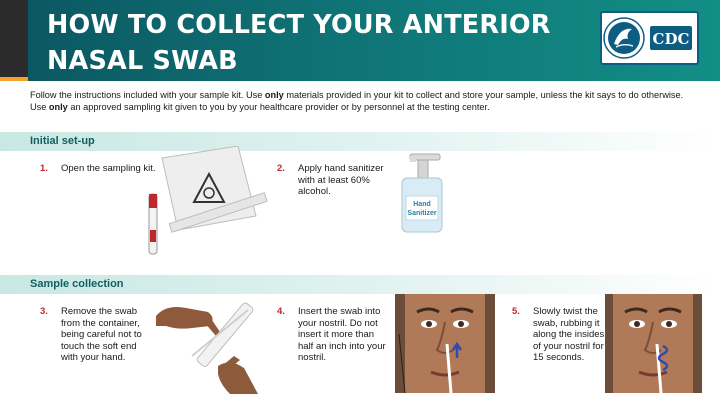  What do you see at coordinates (44, 168) in the screenshot?
I see `step-number: 1.` at bounding box center [44, 168].